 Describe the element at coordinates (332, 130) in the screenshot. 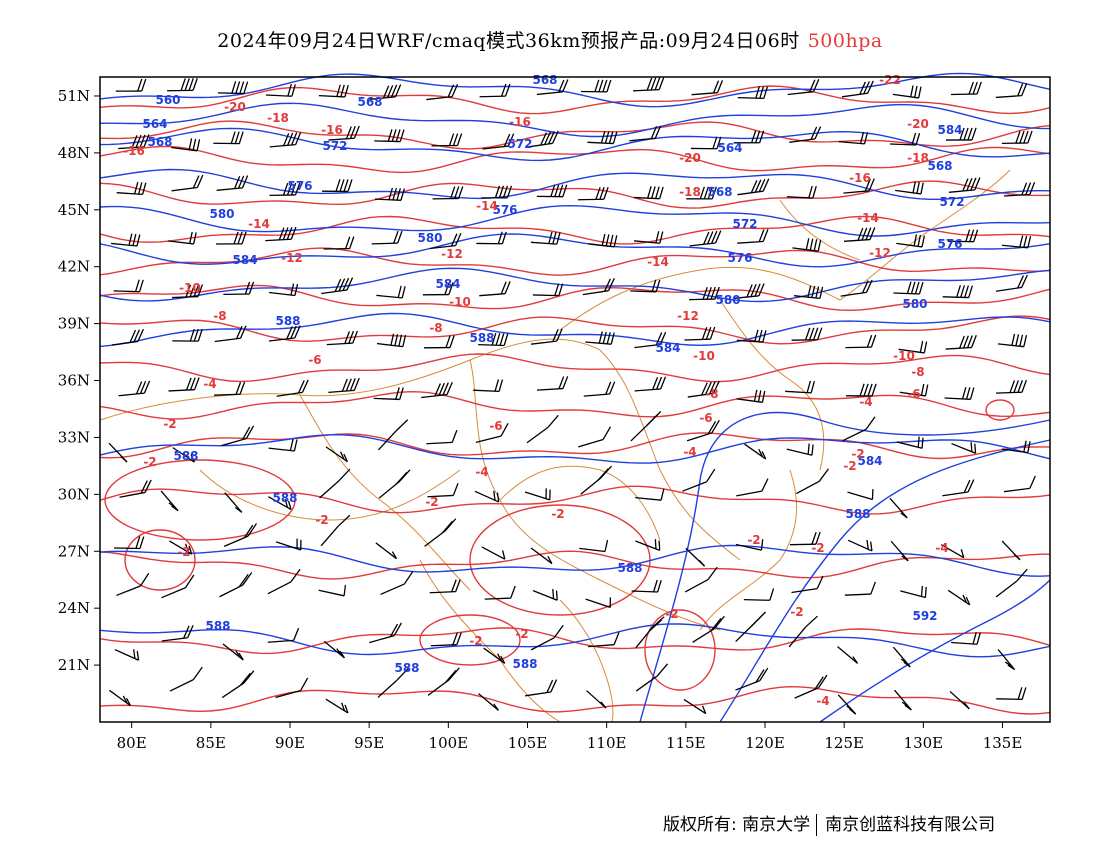

I see `temperature-label: -16` at that location.